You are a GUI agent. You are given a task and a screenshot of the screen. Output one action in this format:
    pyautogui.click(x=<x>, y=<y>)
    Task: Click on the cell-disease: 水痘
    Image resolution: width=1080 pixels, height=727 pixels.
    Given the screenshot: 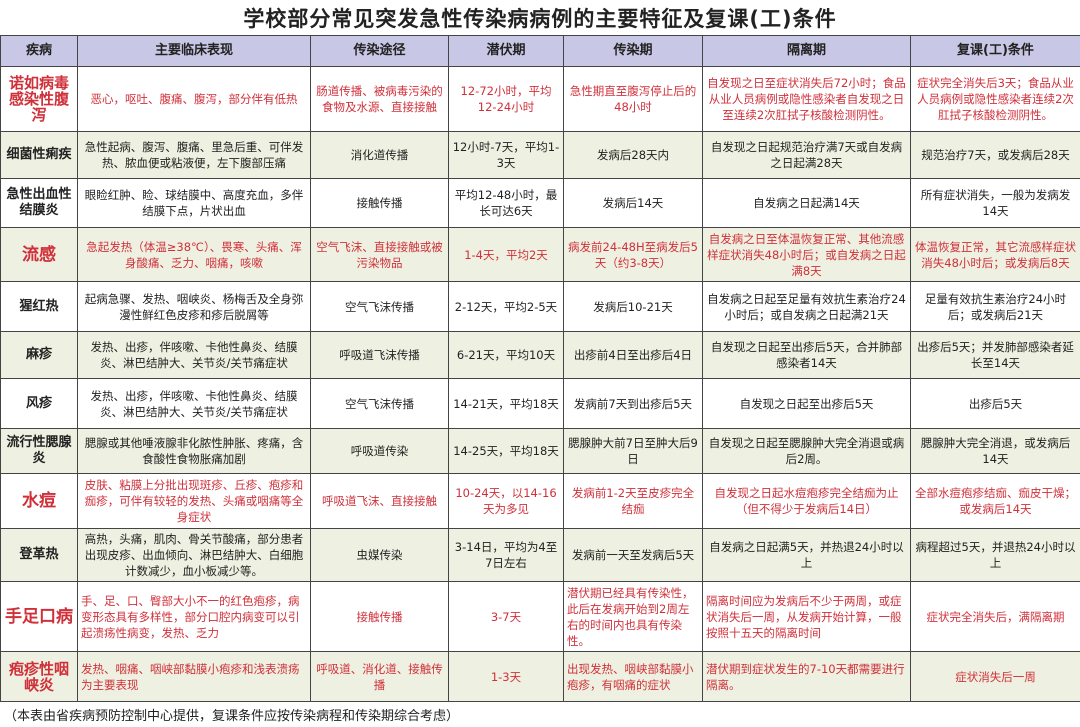 What is the action you would take?
    pyautogui.click(x=39, y=501)
    